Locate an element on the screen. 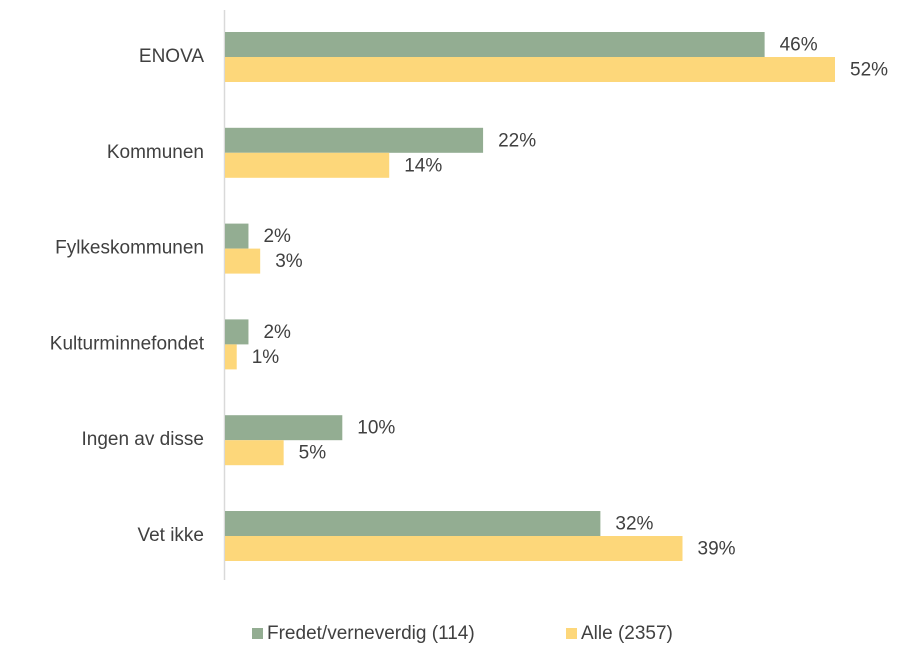  legend-label: Fredet/verneverdig (114) is located at coordinates (371, 633).